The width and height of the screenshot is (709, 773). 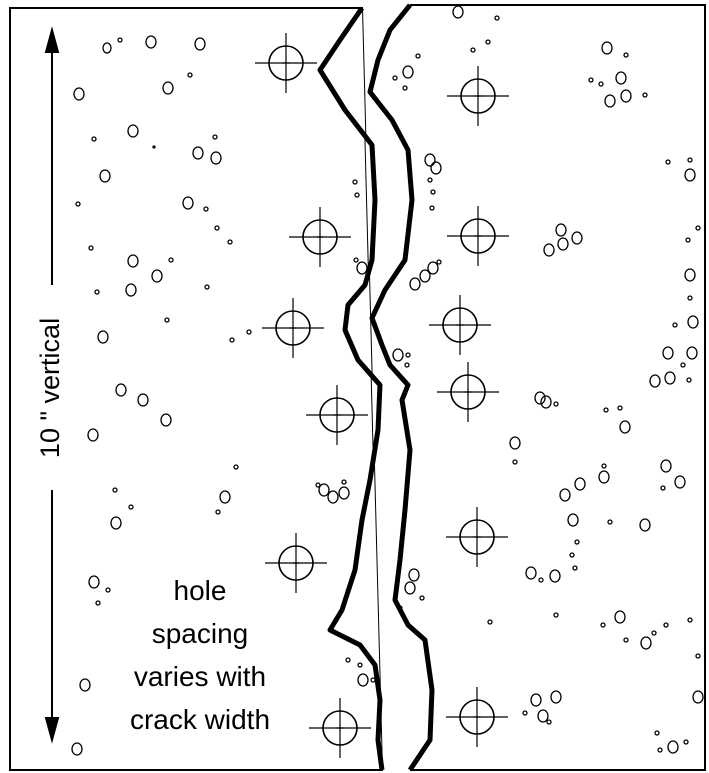 What do you see at coordinates (200, 590) in the screenshot?
I see `note-line: hole` at bounding box center [200, 590].